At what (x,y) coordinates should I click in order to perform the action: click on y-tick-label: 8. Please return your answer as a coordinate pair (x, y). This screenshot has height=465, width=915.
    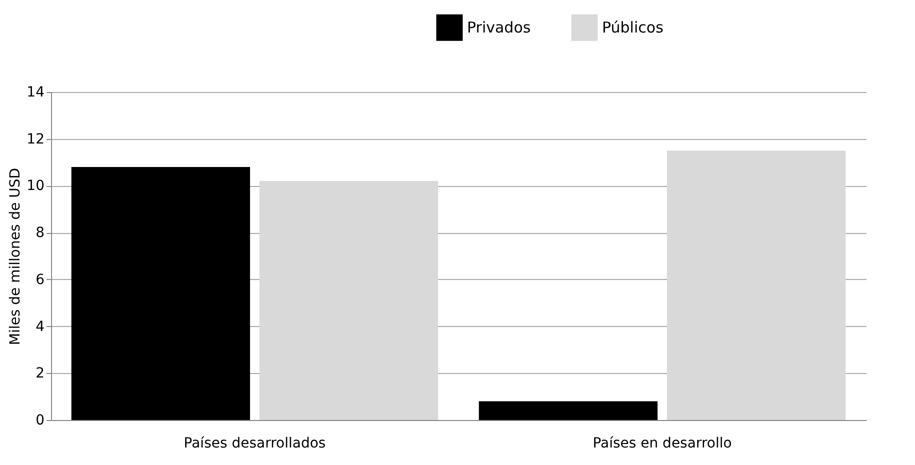
    Looking at the image, I should click on (40, 233).